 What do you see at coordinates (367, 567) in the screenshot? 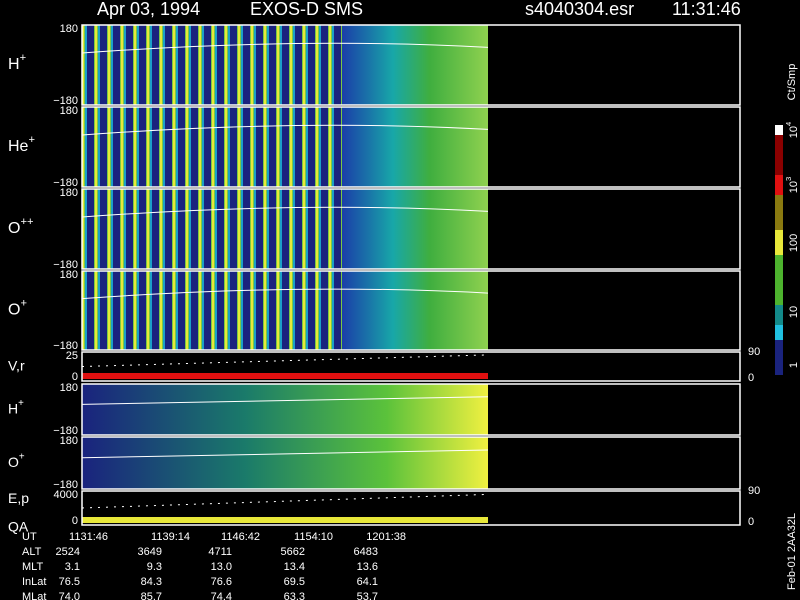
I see `cell: 13.6` at bounding box center [367, 567].